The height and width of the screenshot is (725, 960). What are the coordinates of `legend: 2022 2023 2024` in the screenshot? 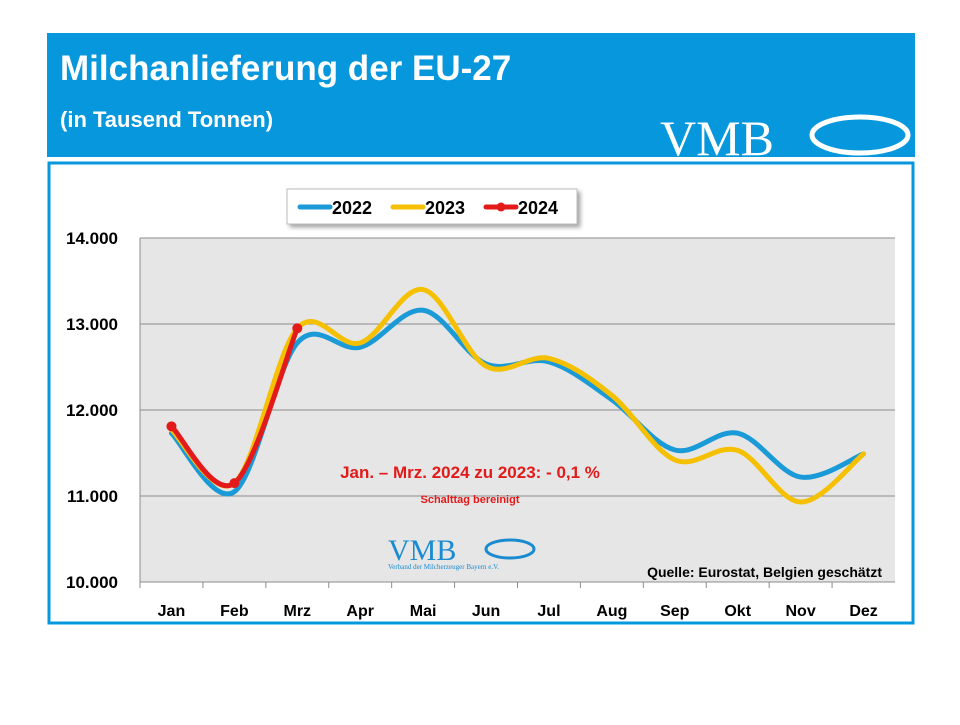 It's located at (427, 208).